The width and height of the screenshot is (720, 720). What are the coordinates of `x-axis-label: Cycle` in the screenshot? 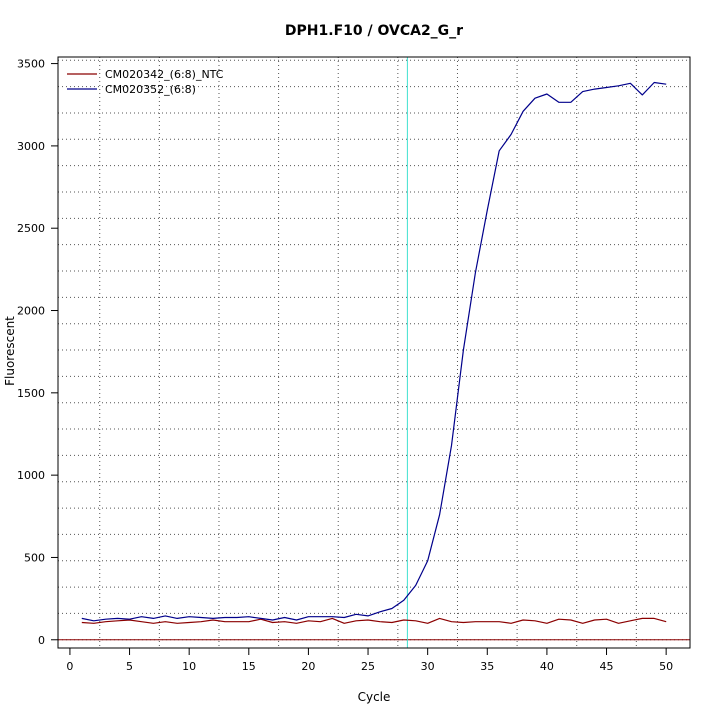 It's located at (374, 697).